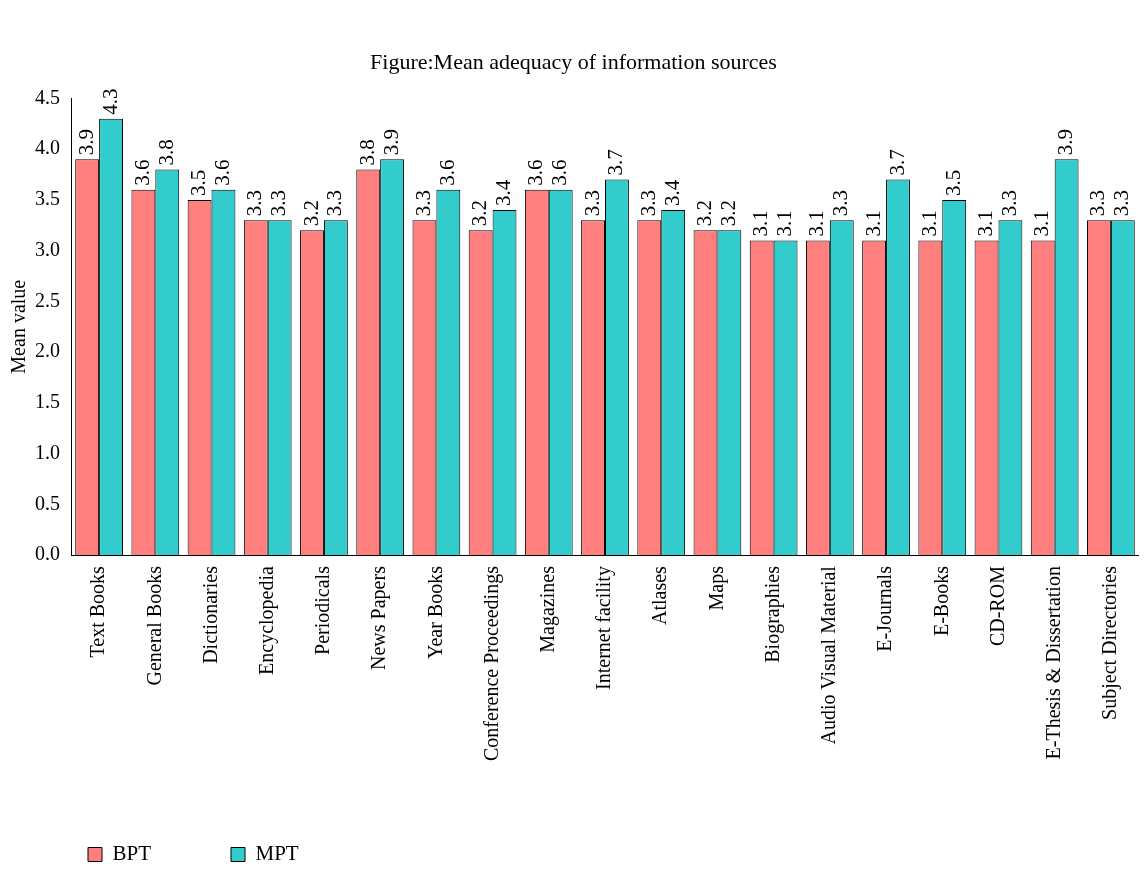 The height and width of the screenshot is (883, 1147). What do you see at coordinates (940, 601) in the screenshot?
I see `x-tick-label: E-Books` at bounding box center [940, 601].